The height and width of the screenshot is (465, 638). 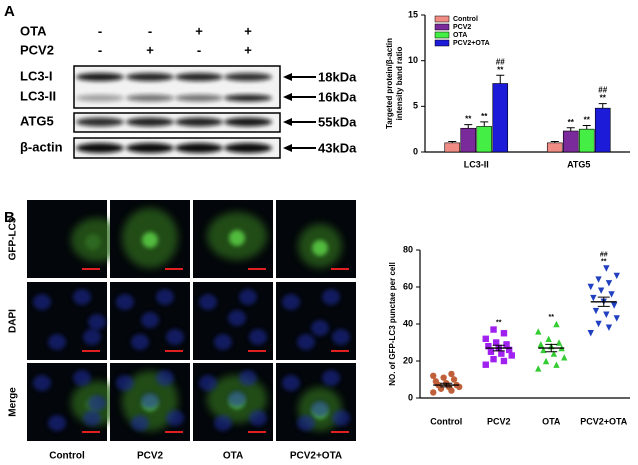 I want to click on panel-label: A, so click(x=9, y=11).